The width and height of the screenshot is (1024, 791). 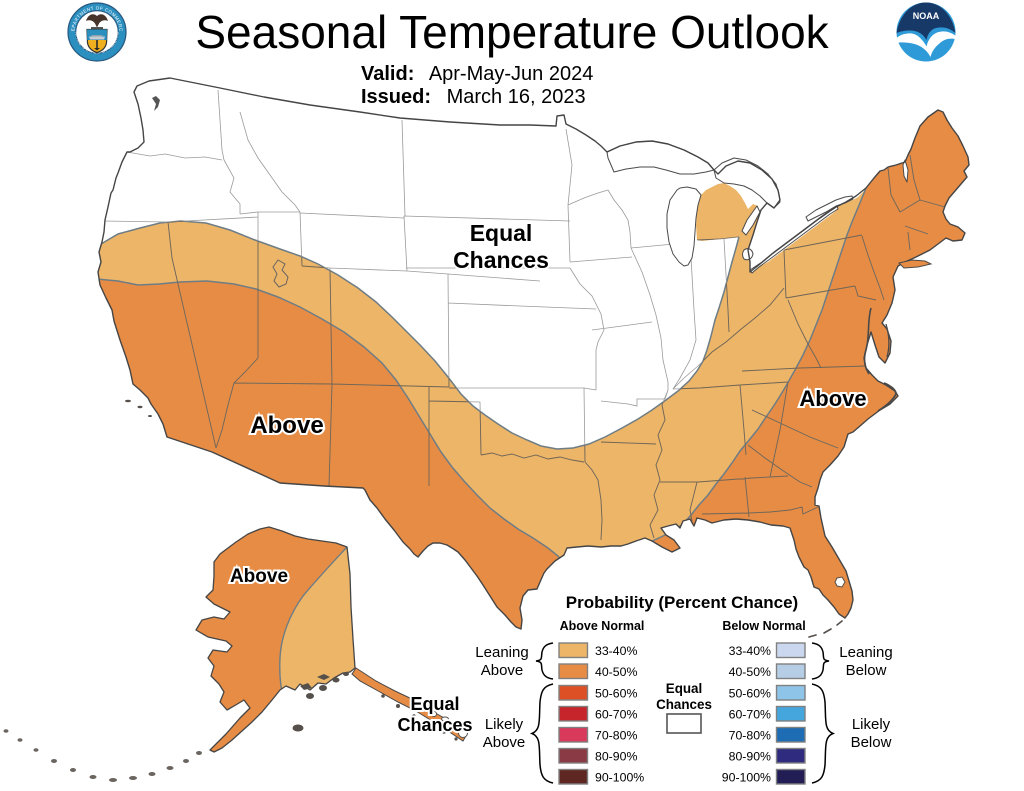 What do you see at coordinates (602, 626) in the screenshot?
I see `svg-text: Above Normal` at bounding box center [602, 626].